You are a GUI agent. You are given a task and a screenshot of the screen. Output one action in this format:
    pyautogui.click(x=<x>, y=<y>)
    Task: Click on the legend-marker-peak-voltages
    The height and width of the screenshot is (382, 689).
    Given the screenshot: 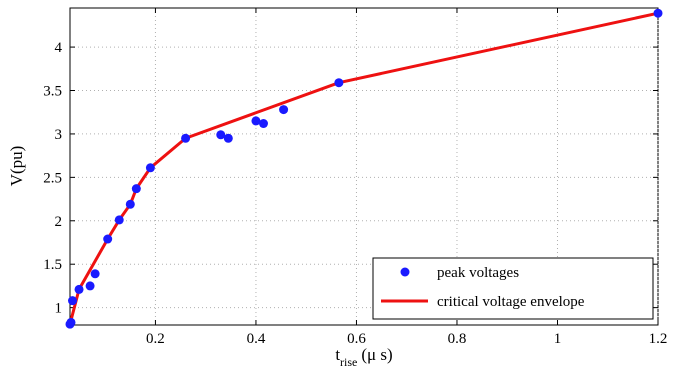 What is the action you would take?
    pyautogui.click(x=405, y=272)
    